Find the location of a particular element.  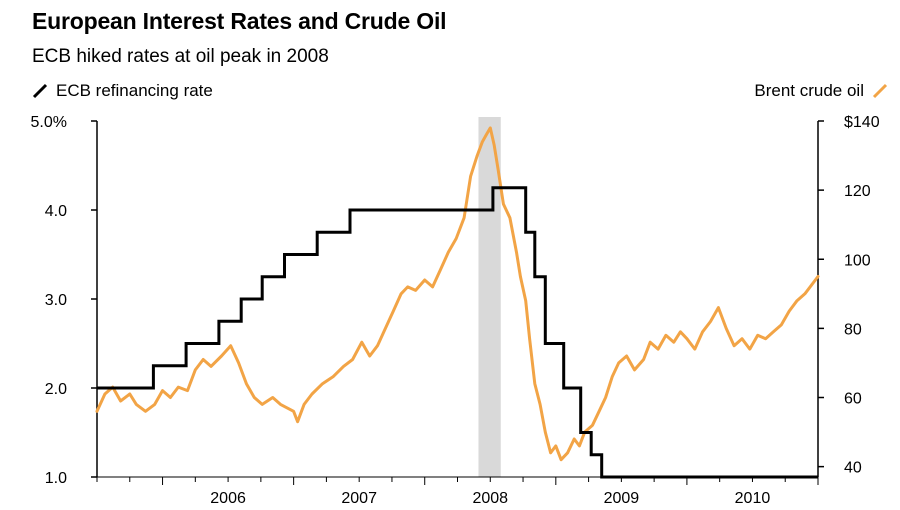

left-tick-label: 5.0% is located at coordinates (49, 122).